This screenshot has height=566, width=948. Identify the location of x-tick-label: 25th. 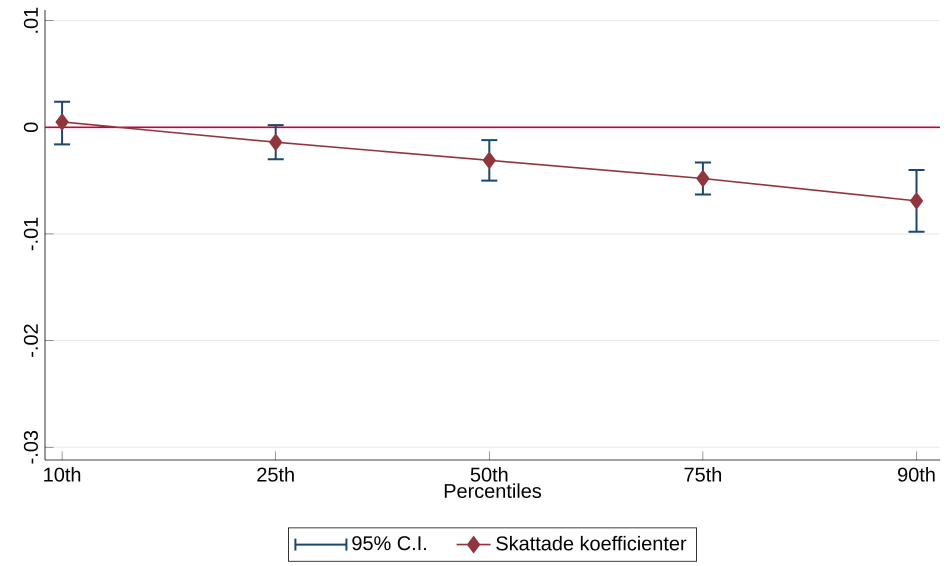
(275, 474).